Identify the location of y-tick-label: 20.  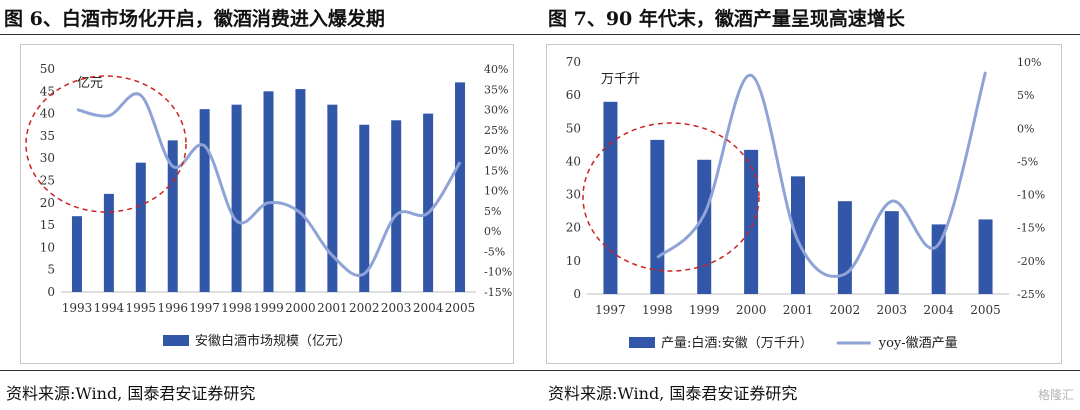
(47, 203).